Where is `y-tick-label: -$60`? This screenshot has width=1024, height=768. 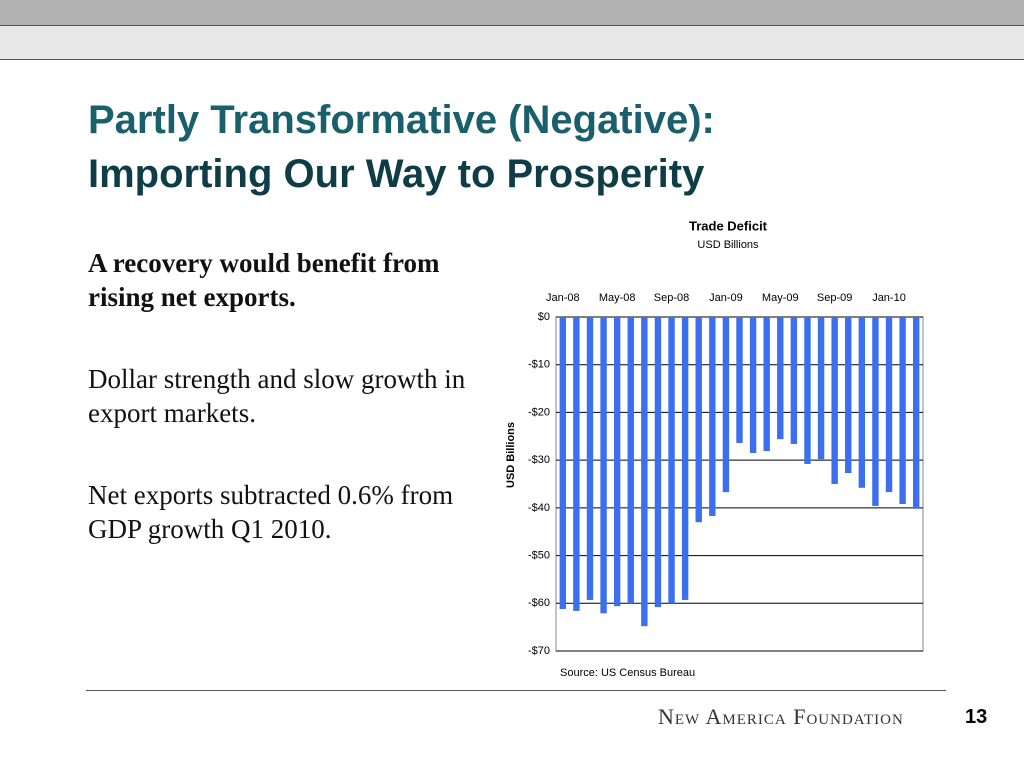 y-tick-label: -$60 is located at coordinates (539, 603).